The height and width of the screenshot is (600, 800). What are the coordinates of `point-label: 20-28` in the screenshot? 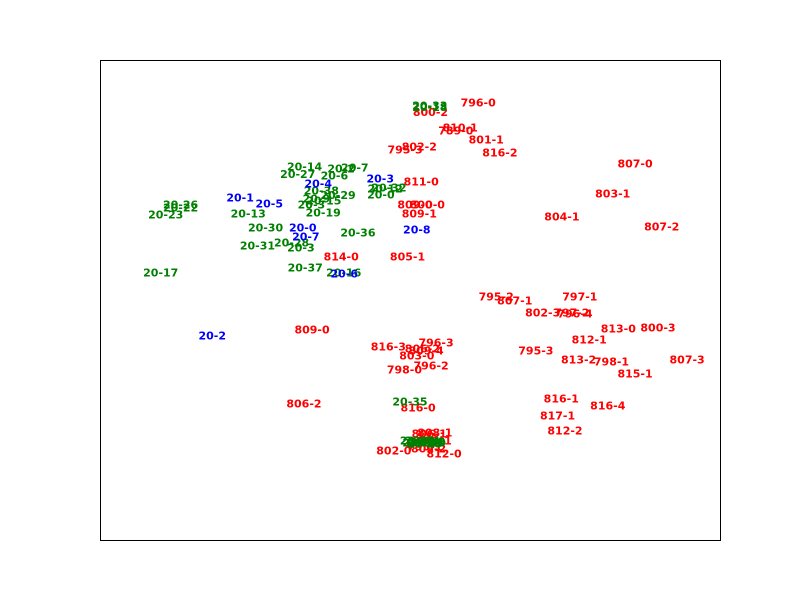 It's located at (291, 242).